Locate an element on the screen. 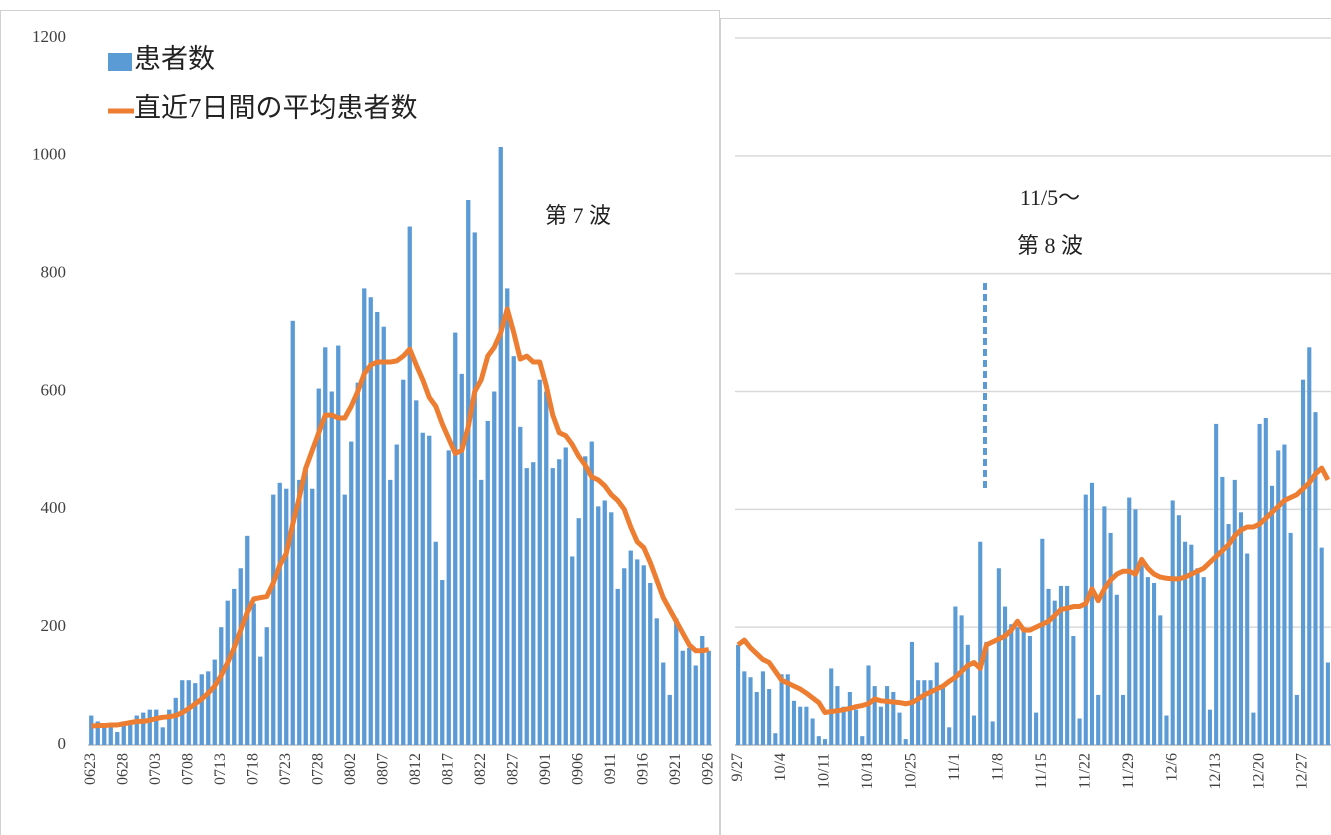 This screenshot has width=1331, height=835. x-tick-label: 0628 is located at coordinates (122, 769).